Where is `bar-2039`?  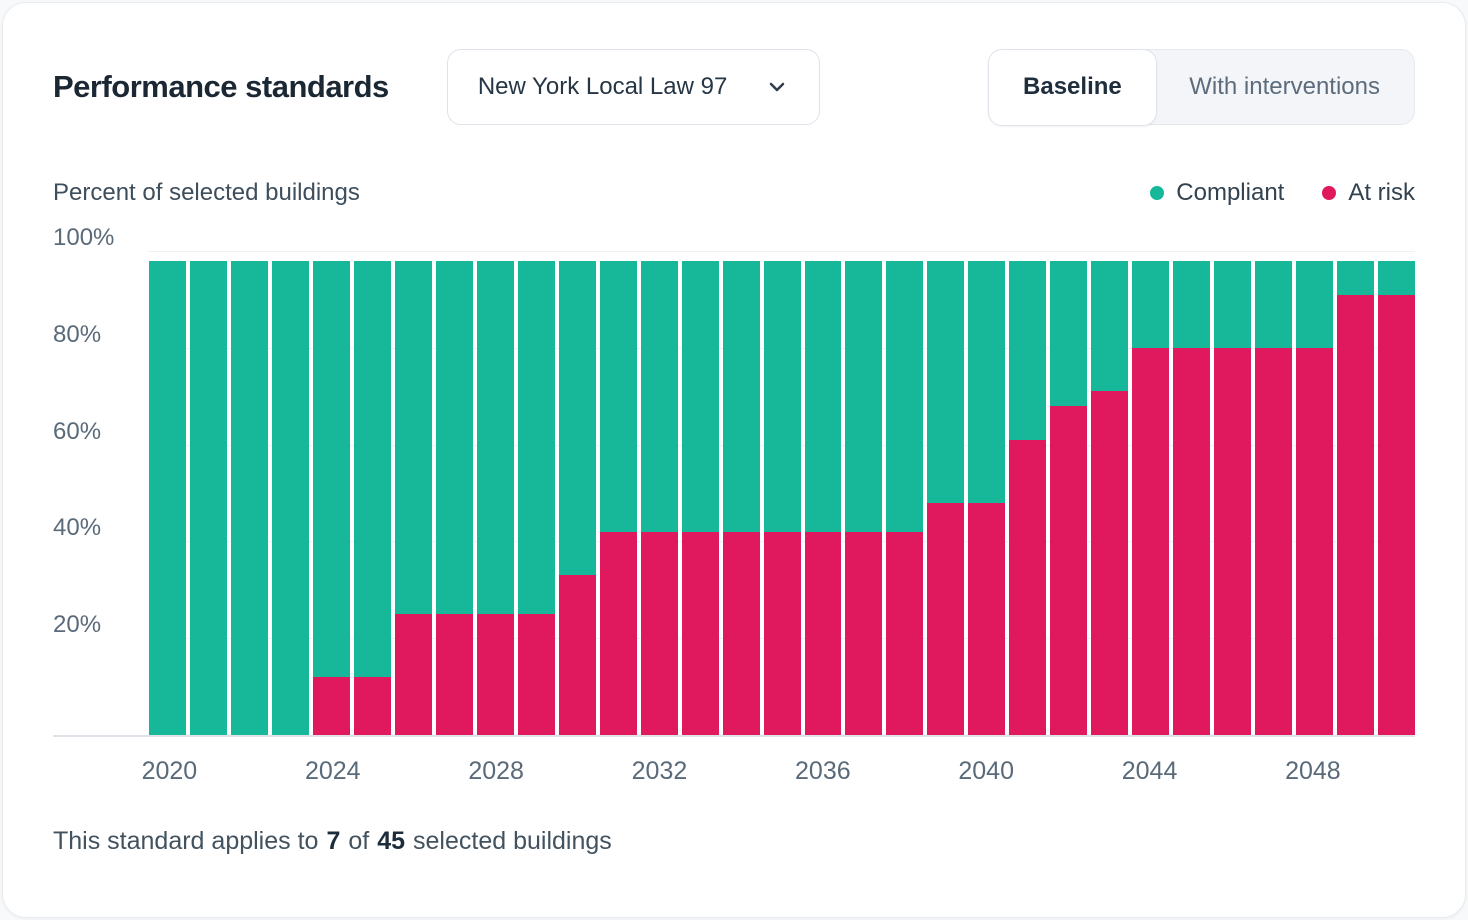 bar-2039 is located at coordinates (946, 493).